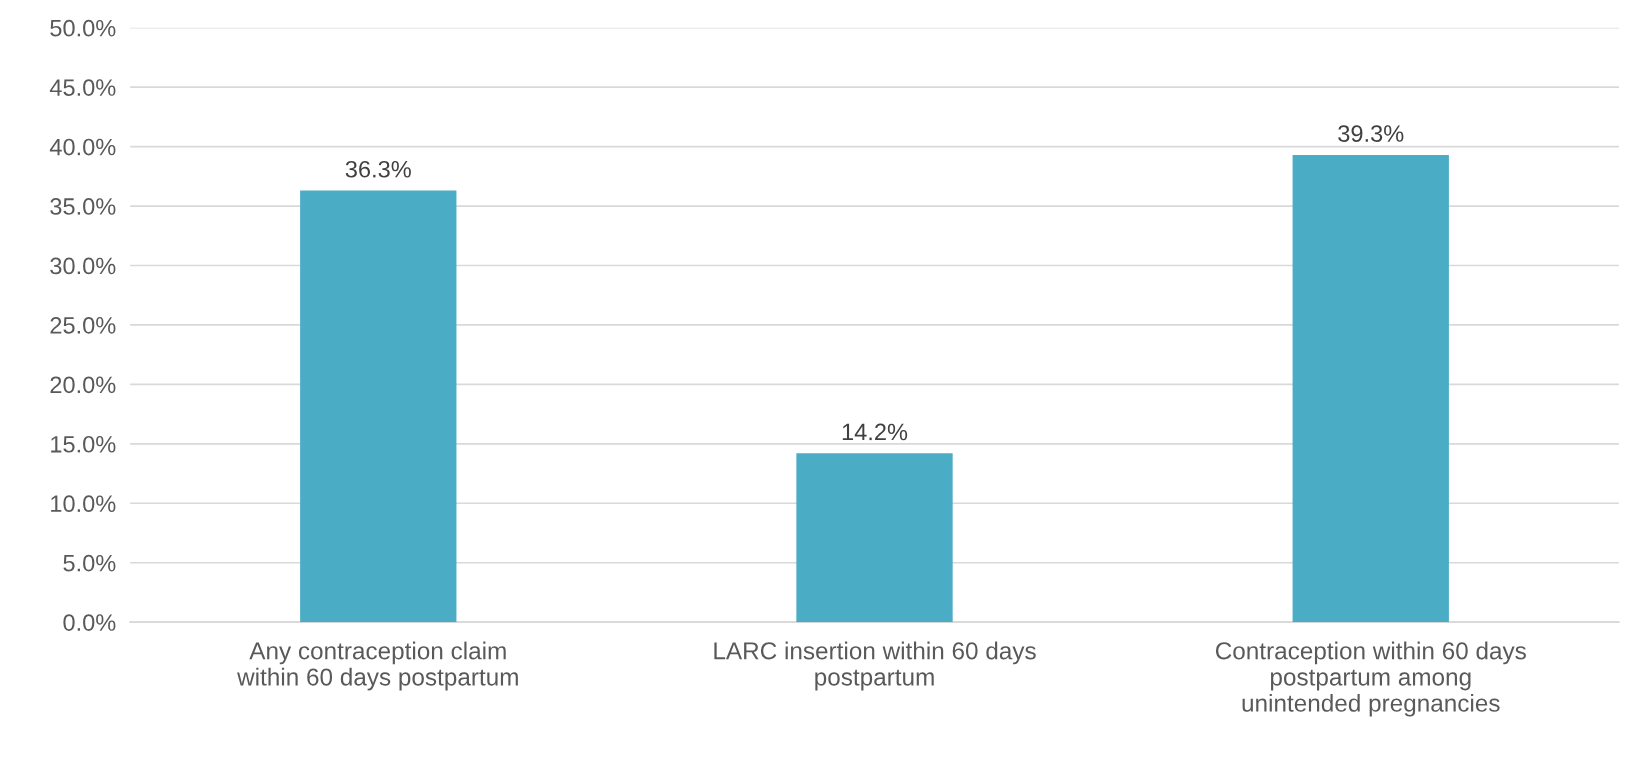  Describe the element at coordinates (89, 622) in the screenshot. I see `y-tick-label: 0.0%` at that location.